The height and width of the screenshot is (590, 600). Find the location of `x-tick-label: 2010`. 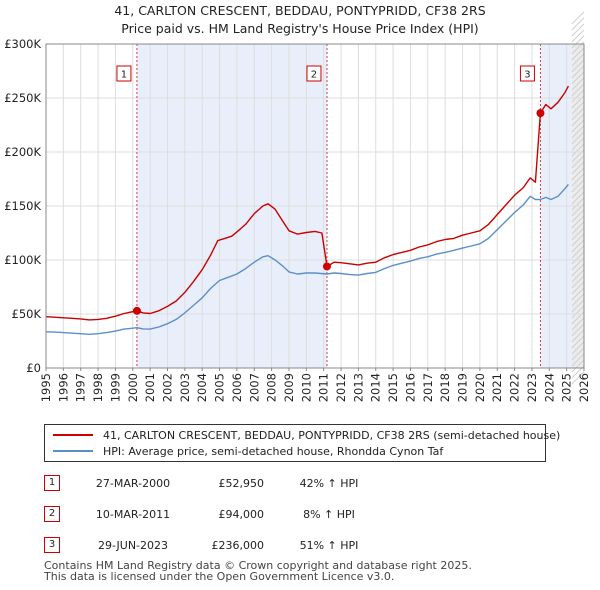

x-tick-label: 2010 is located at coordinates (306, 387).